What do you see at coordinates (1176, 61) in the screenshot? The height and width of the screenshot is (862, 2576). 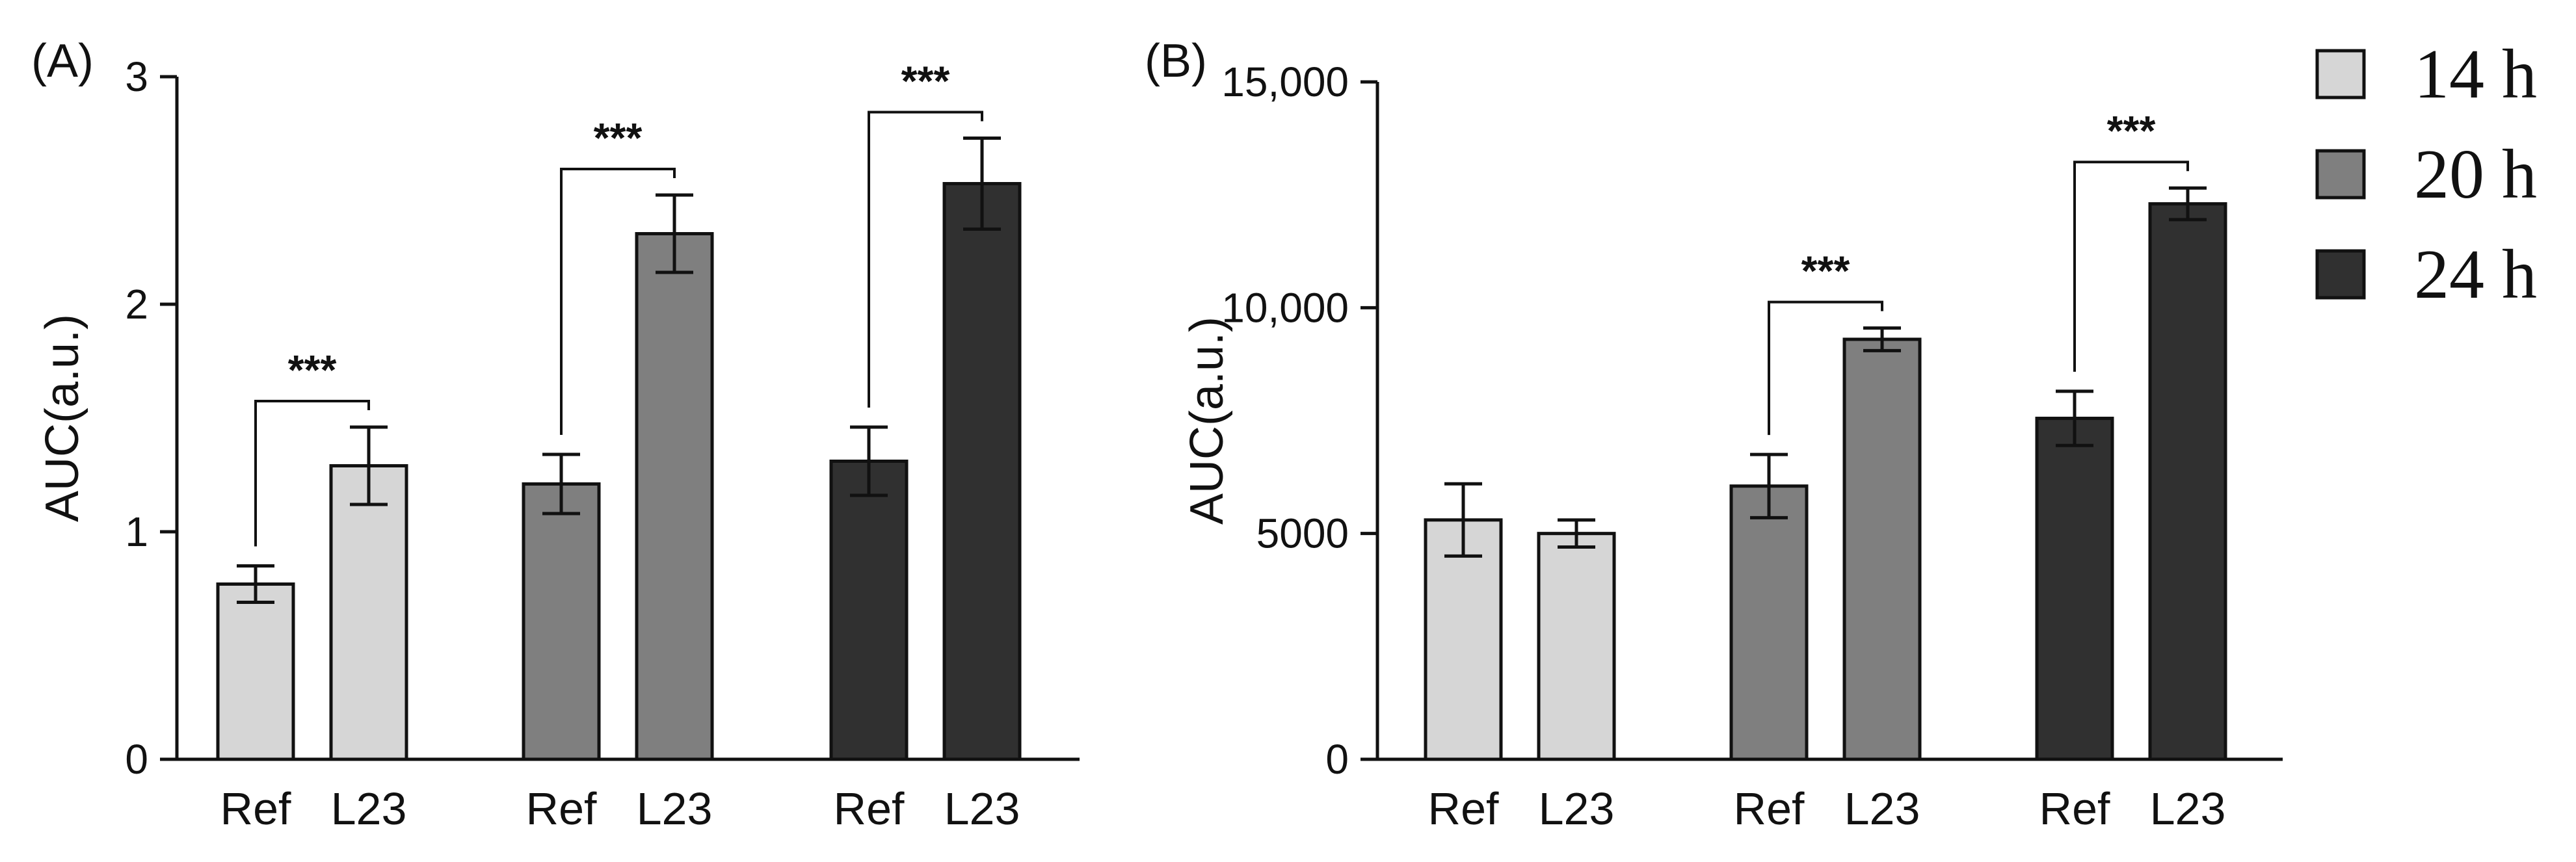 I see `panel-label: (B)` at bounding box center [1176, 61].